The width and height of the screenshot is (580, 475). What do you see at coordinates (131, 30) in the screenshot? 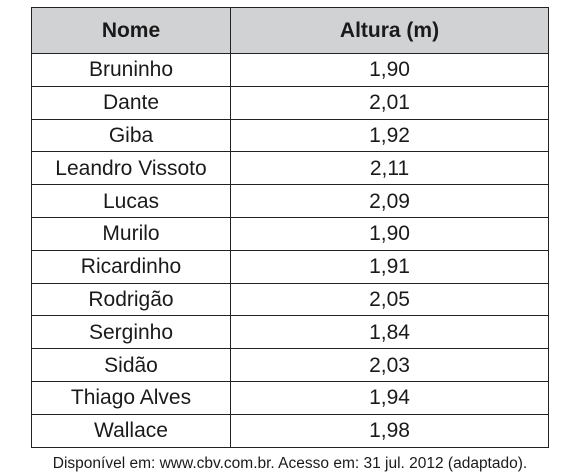
I see `column-header-name: Nome` at bounding box center [131, 30].